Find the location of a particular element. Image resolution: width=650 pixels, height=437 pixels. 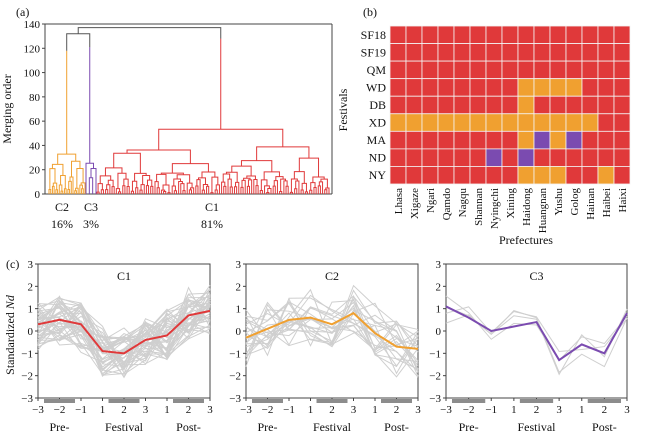

heatmap-column-label: Nagqu is located at coordinates (463, 203).